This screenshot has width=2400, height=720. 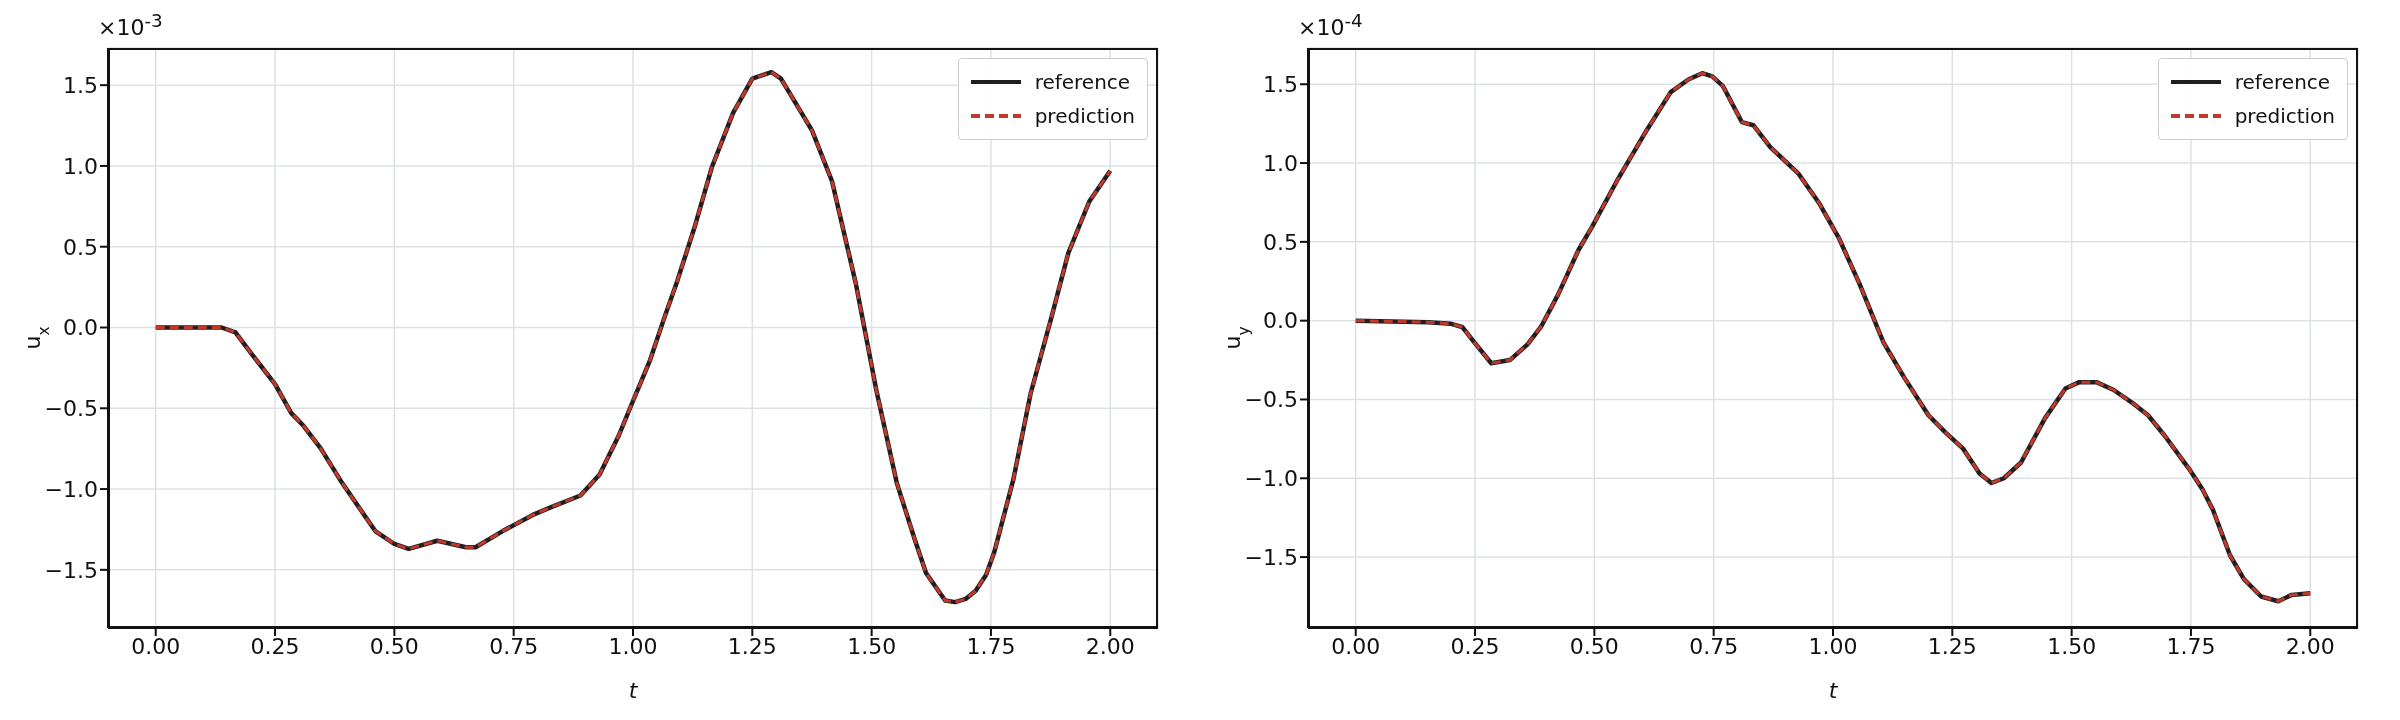 What do you see at coordinates (1330, 25) in the screenshot?
I see `text: ×10$^{-4}$` at bounding box center [1330, 25].